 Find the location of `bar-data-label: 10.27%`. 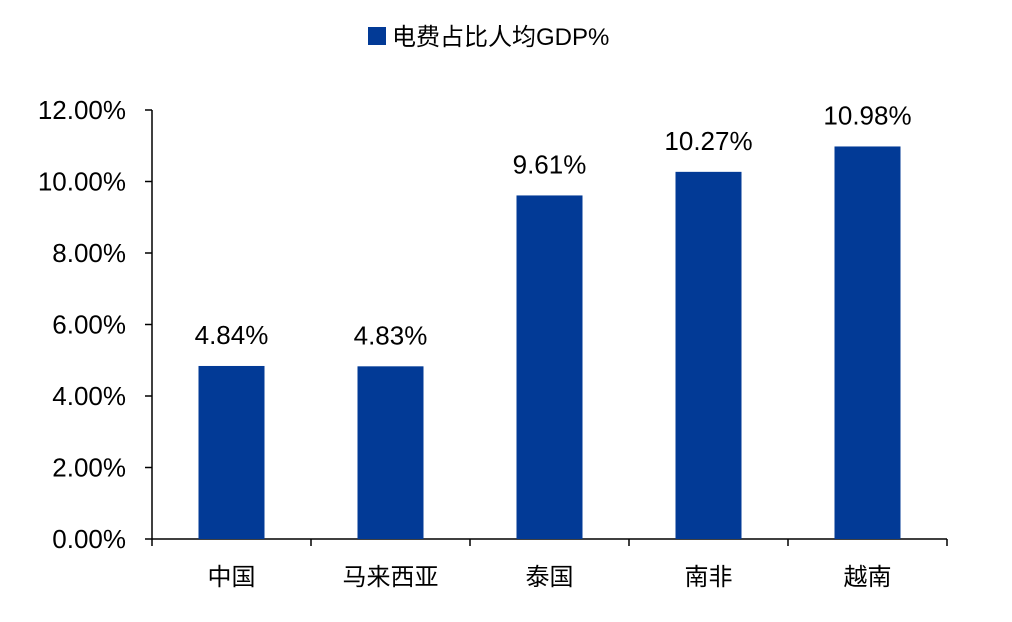

bar-data-label: 10.27% is located at coordinates (708, 141).